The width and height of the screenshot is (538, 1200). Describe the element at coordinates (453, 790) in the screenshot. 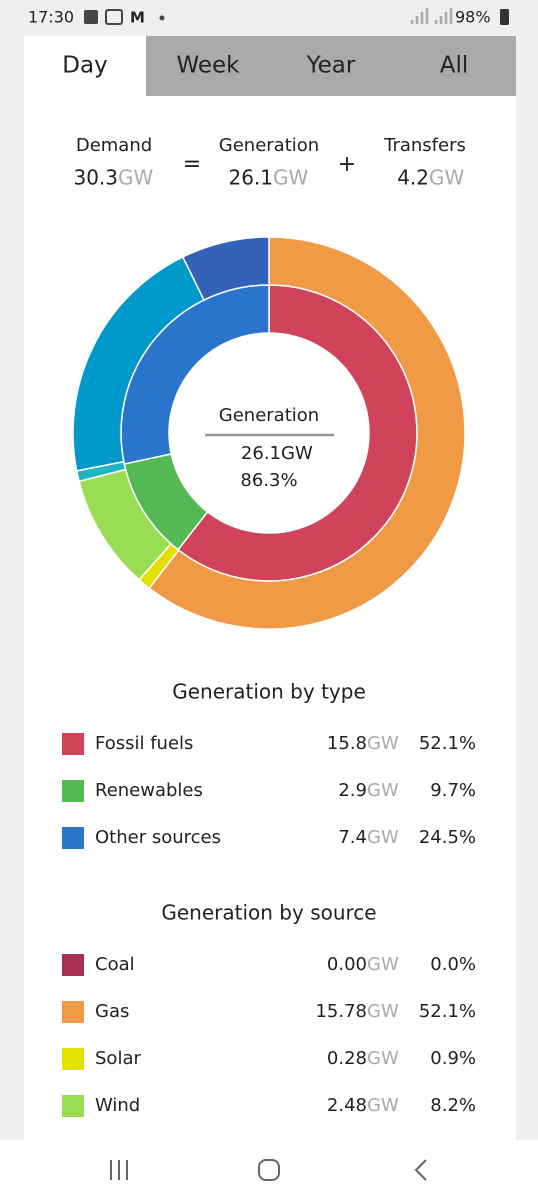

I see `legend-percent: 9.7%` at that location.